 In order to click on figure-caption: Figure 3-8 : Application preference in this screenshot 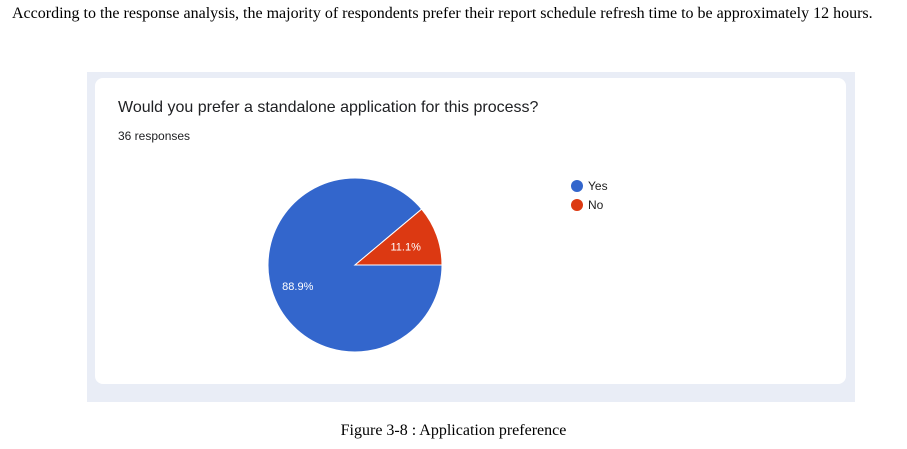, I will do `click(453, 430)`.